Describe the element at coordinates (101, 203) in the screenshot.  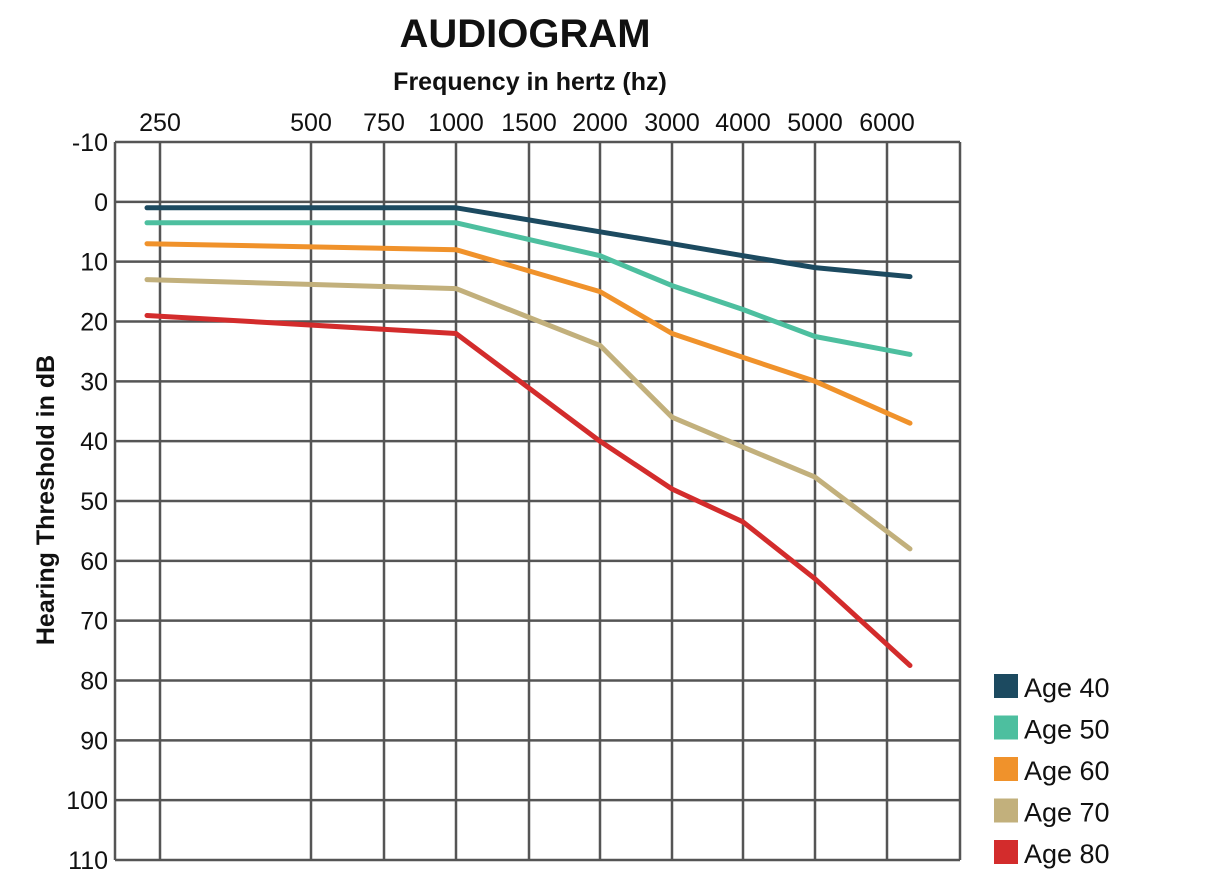
I see `y-tick-label: 0` at that location.